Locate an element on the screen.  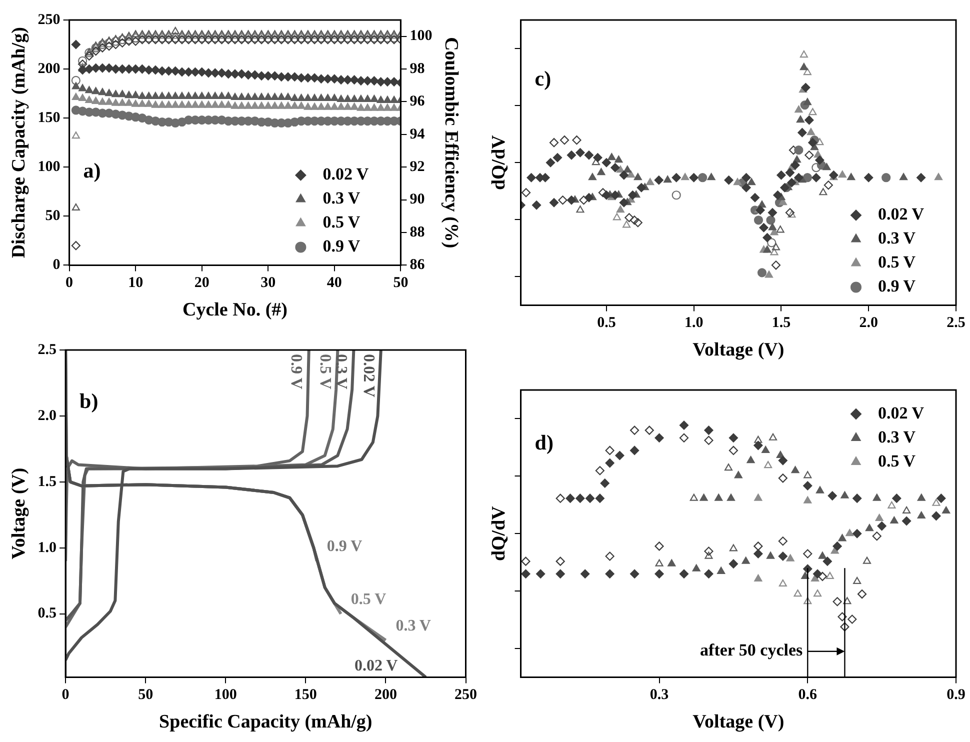
annotation: b) is located at coordinates (89, 401).